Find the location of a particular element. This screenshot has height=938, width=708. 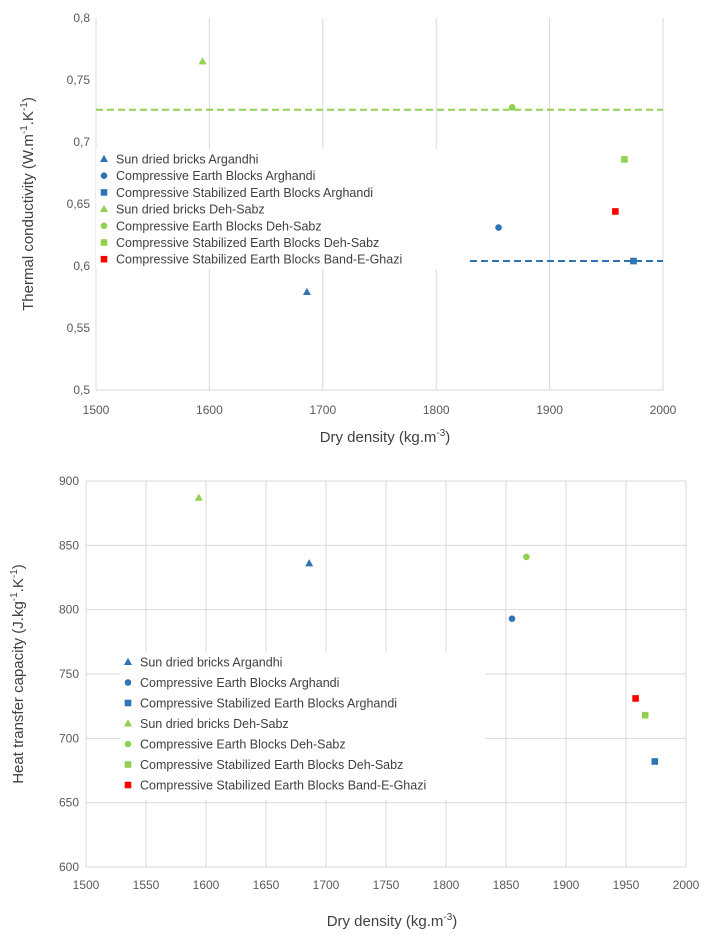

y-tick-label: 700 is located at coordinates (69, 738).